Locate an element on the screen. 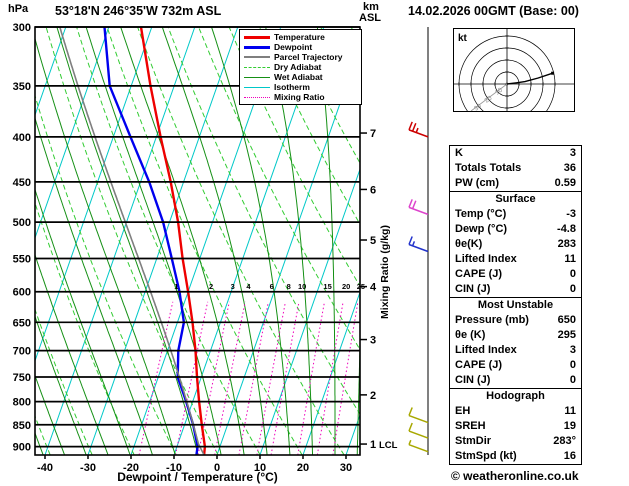 The image size is (629, 486). temp-tick-label: 10 is located at coordinates (260, 468).